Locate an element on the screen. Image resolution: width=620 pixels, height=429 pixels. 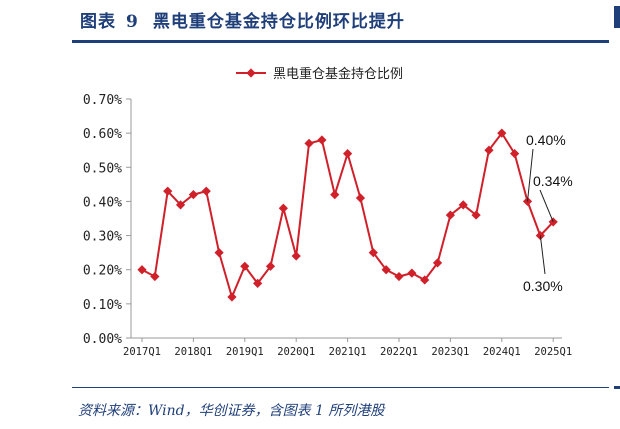
edge-mark-top is located at coordinates (617, 17).